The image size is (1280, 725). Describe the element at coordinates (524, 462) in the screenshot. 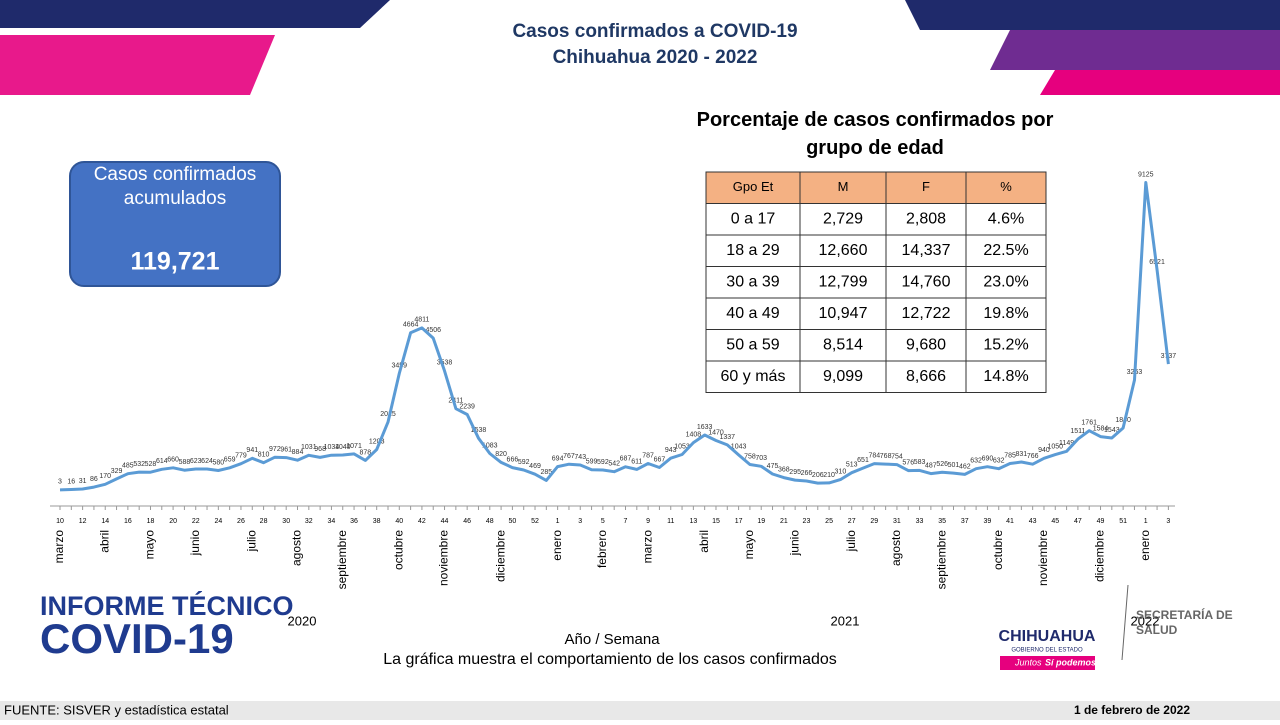

I see `data-label: 592` at that location.